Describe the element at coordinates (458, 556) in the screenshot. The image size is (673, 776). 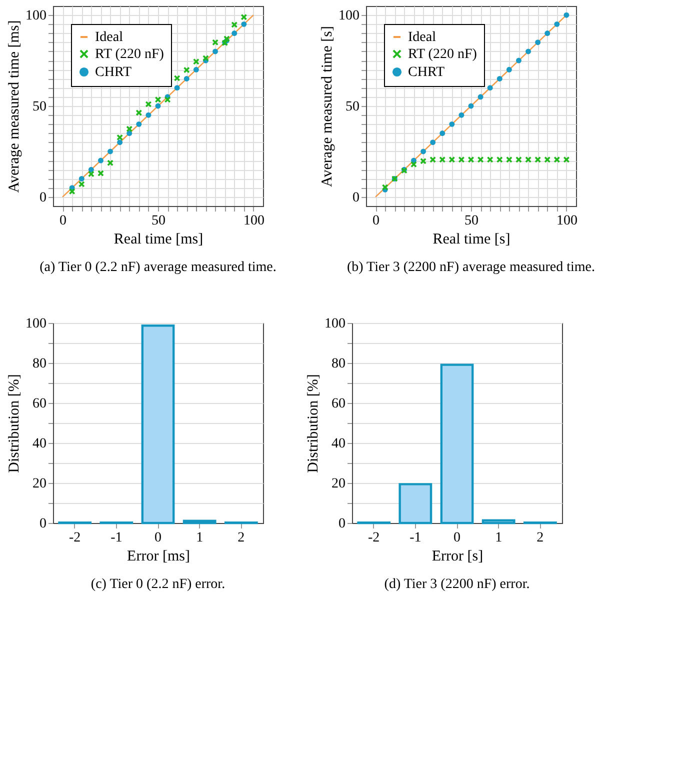
I see `x-axis-title: Error [s]` at that location.